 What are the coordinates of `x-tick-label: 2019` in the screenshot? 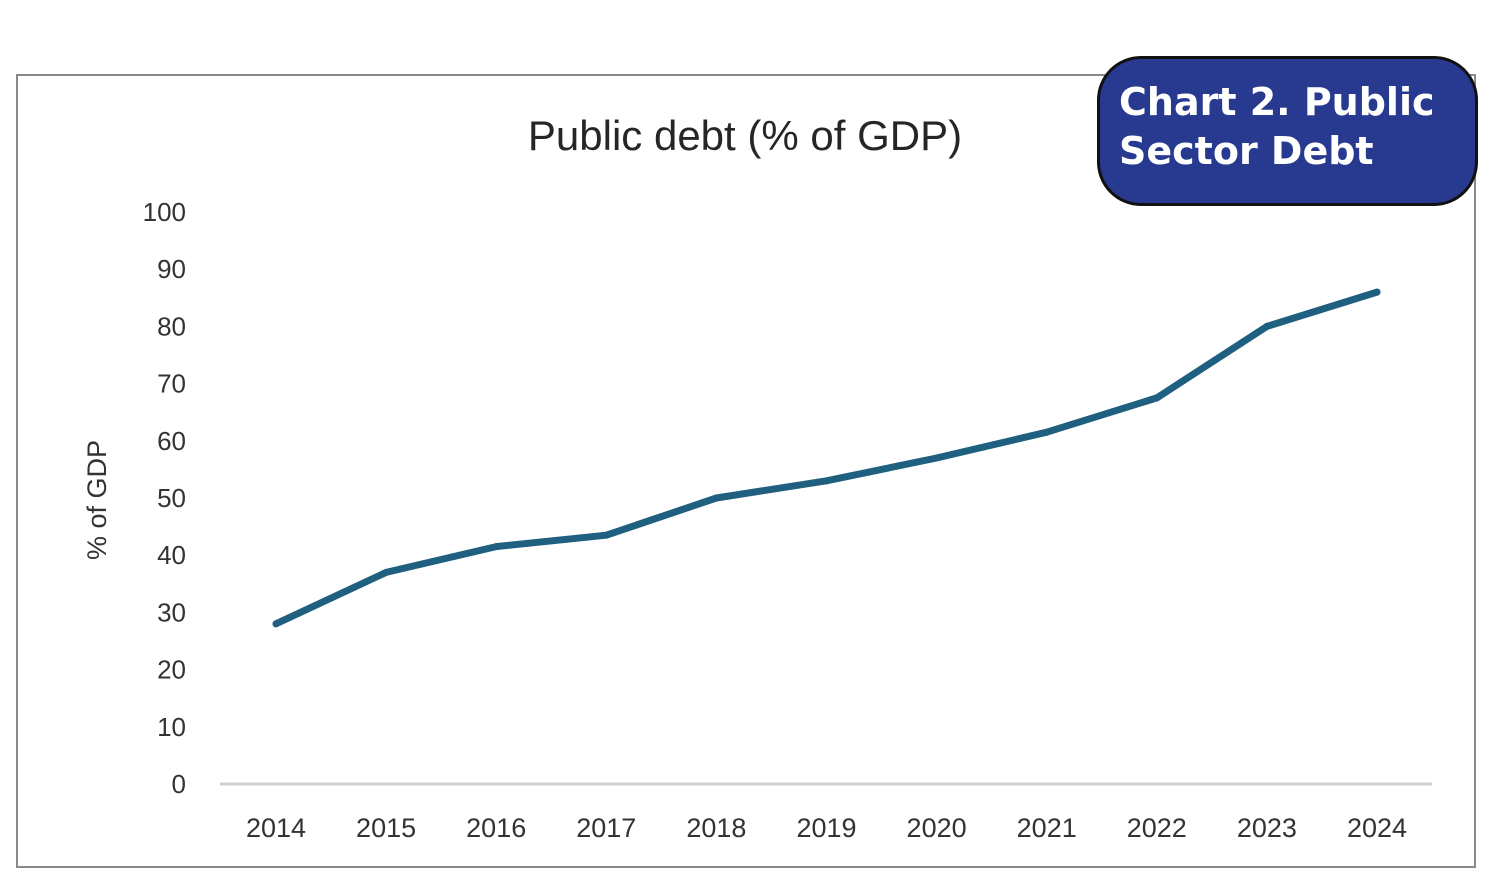 It's located at (826, 828).